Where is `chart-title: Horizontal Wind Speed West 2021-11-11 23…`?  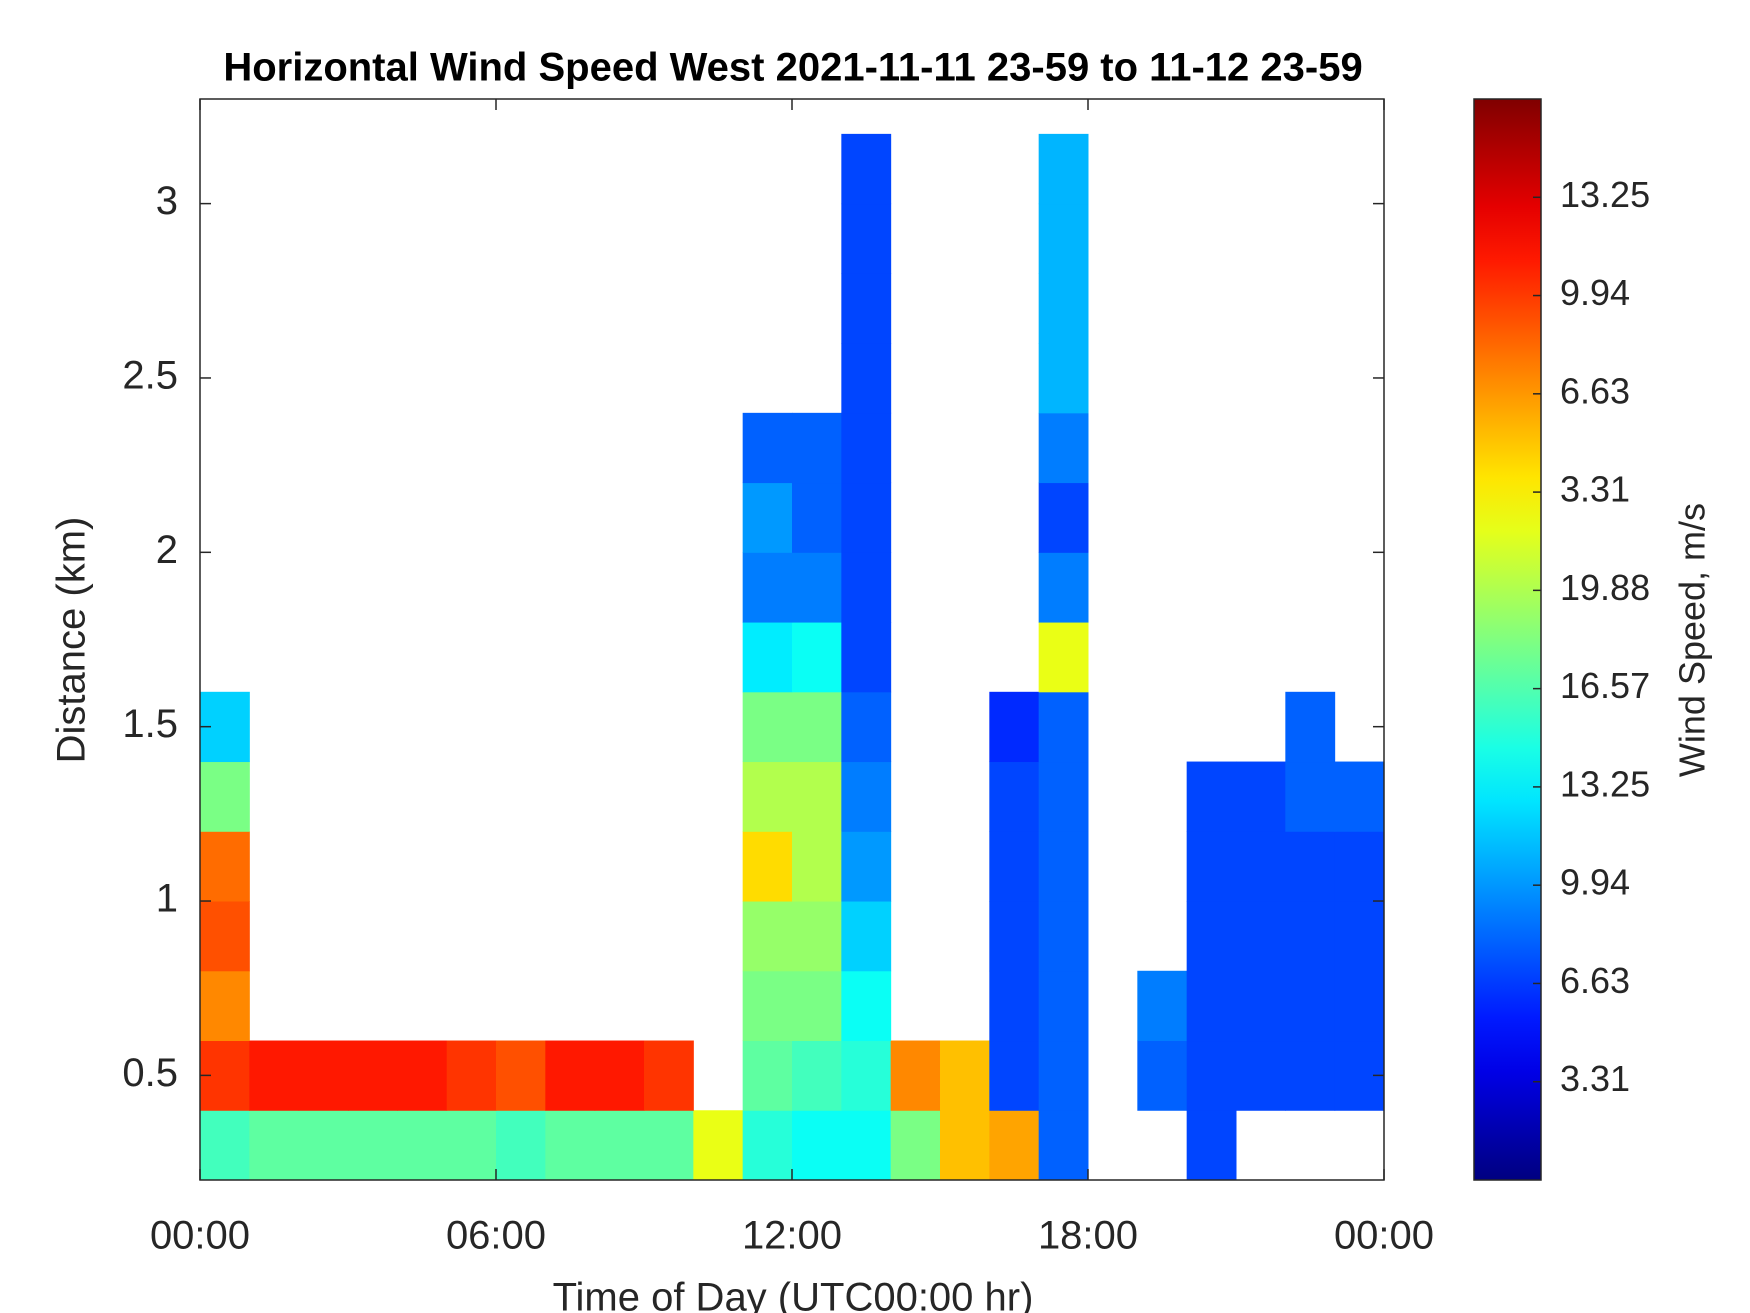
chart-title: Horizontal Wind Speed West 2021-11-11 23… is located at coordinates (792, 68).